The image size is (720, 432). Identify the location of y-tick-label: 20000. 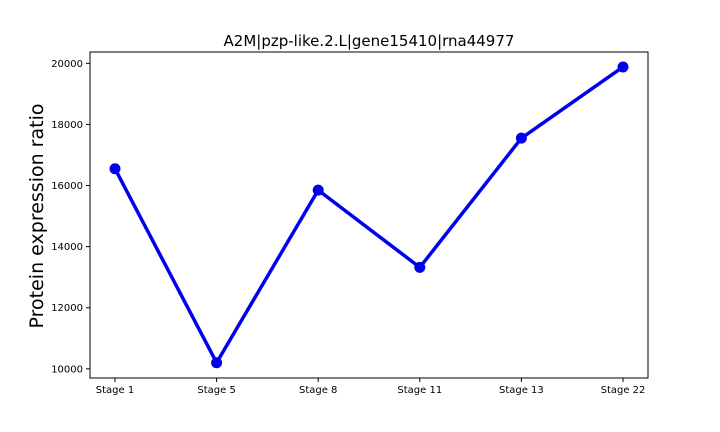
(67, 64).